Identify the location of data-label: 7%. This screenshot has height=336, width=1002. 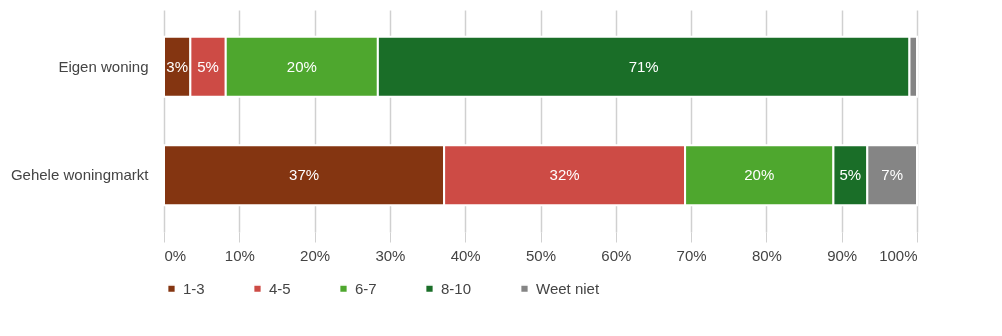
(892, 175).